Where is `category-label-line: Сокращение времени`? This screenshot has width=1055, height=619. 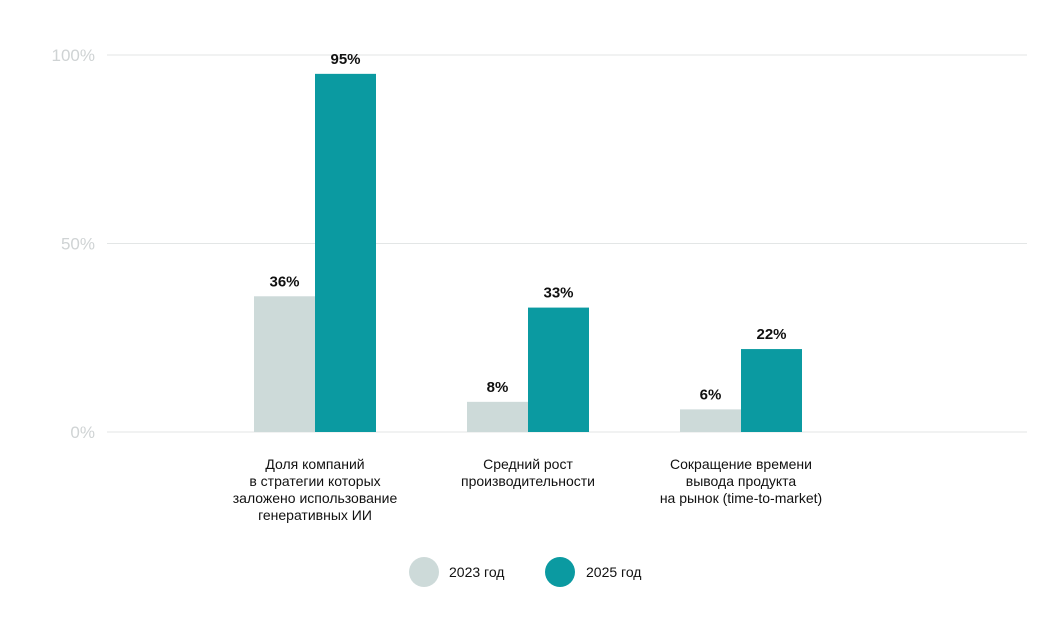 category-label-line: Сокращение времени is located at coordinates (741, 464).